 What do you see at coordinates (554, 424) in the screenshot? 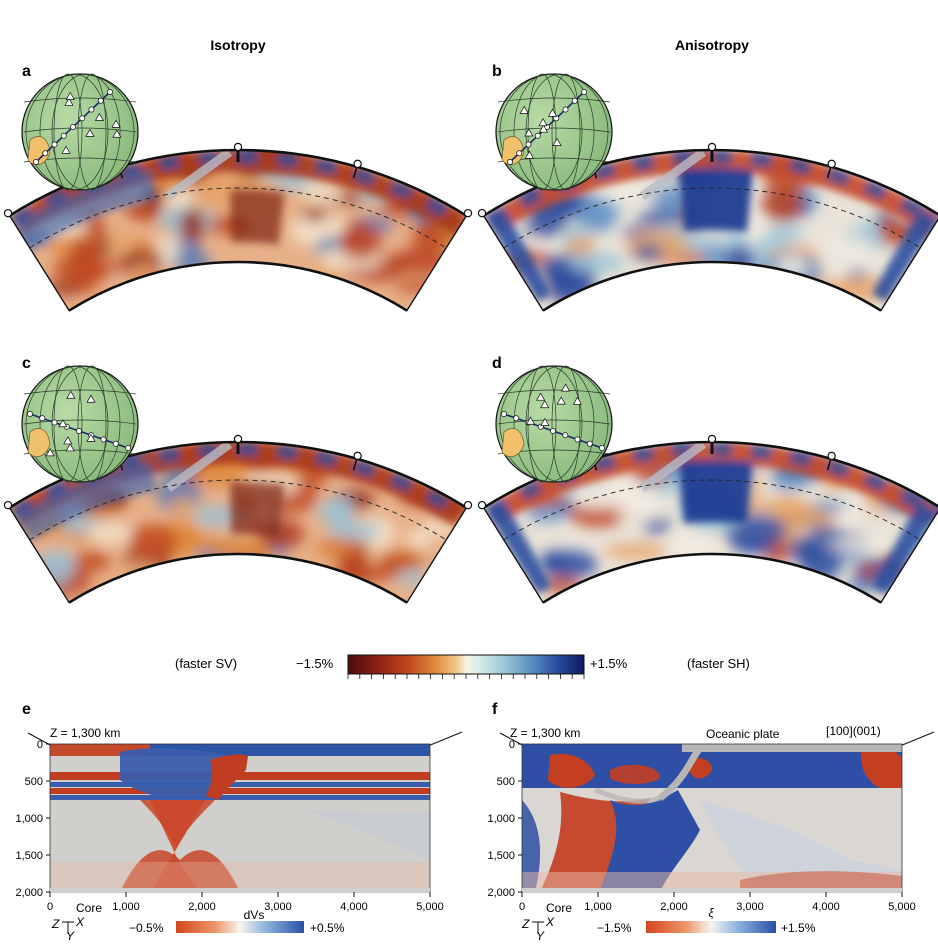
I see `globe-icon-d` at bounding box center [554, 424].